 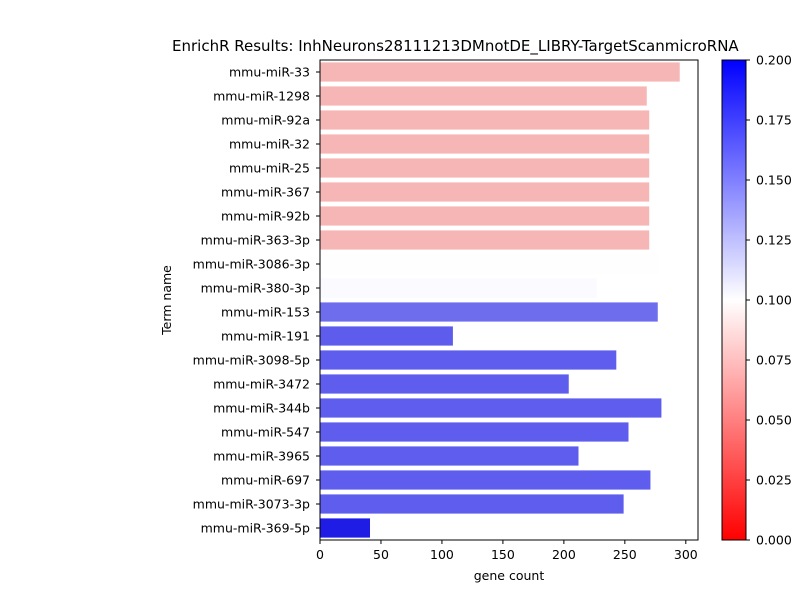 I want to click on y-axis-label: Term name, so click(x=166, y=300).